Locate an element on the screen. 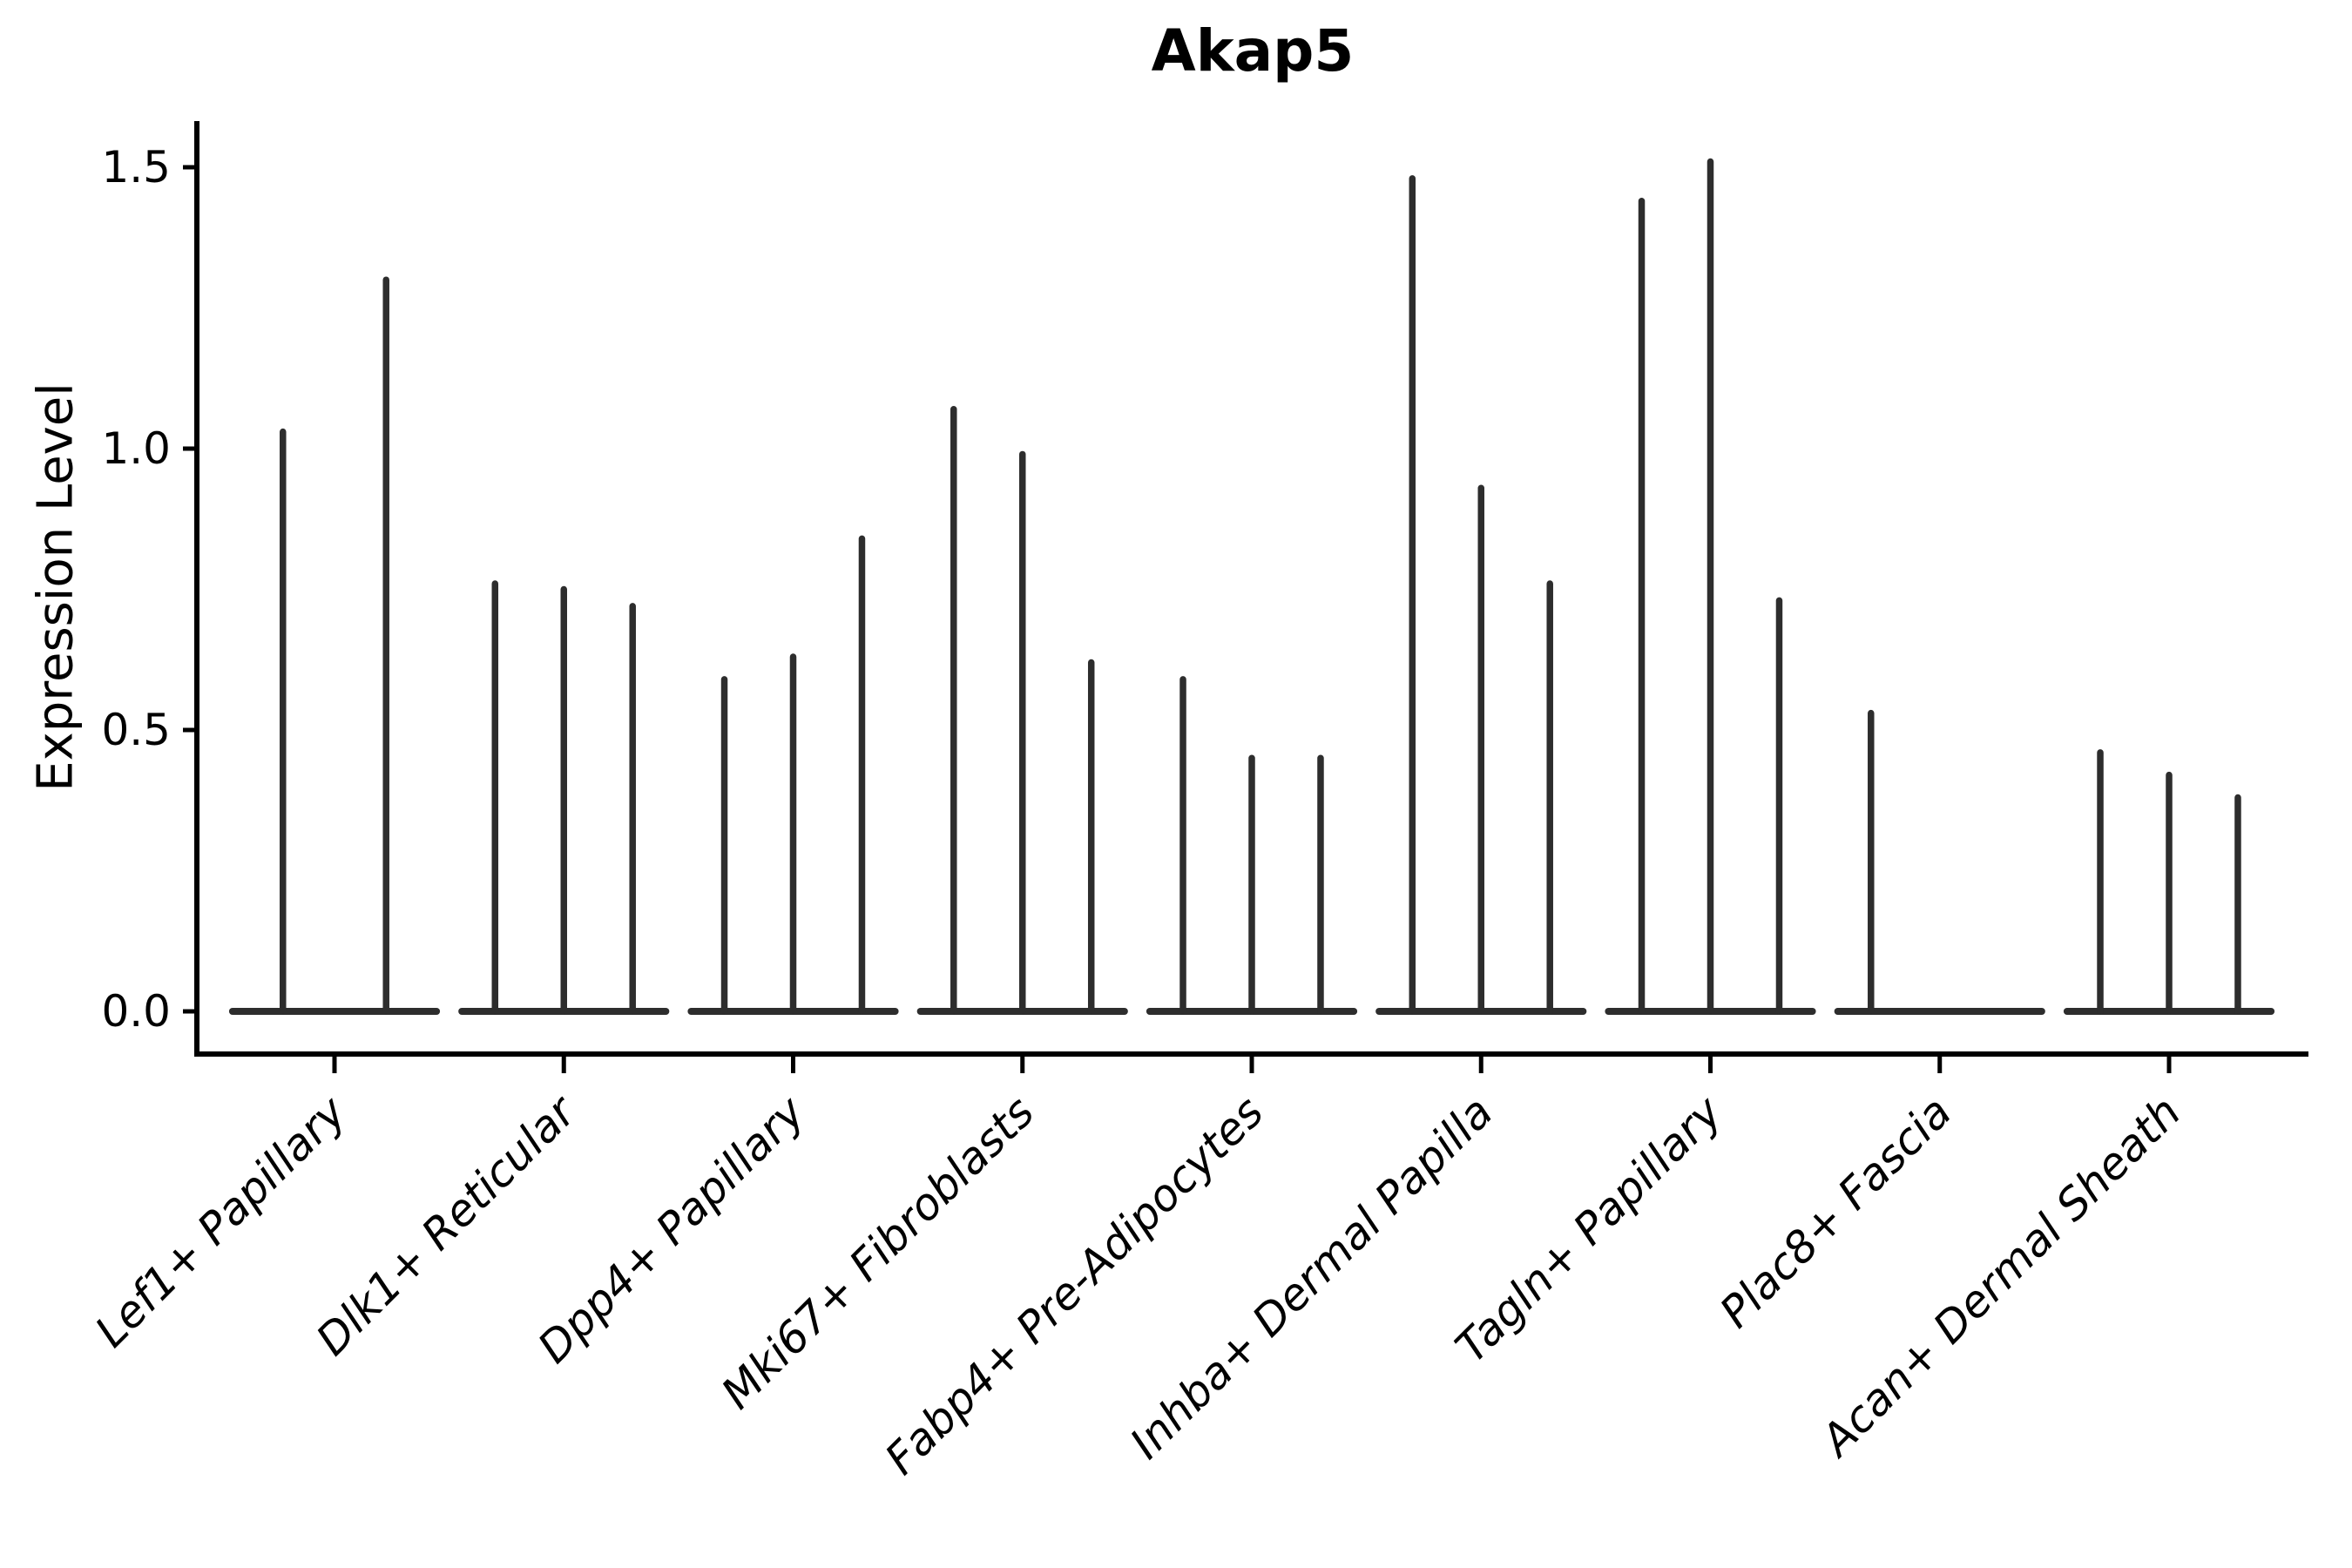 This screenshot has width=2352, height=1568. x-tick-label: Lef1+ Papillary is located at coordinates (220, 1221).